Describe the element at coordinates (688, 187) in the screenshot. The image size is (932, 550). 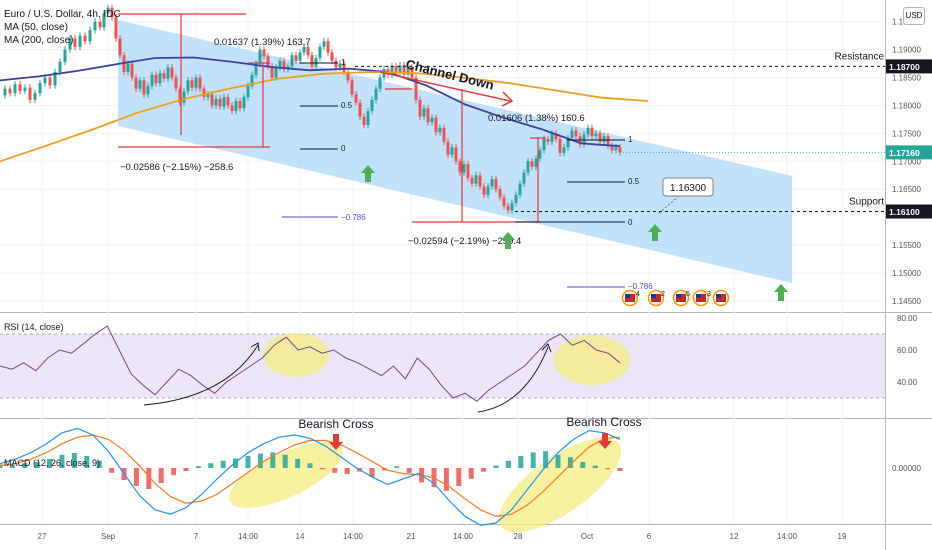
I see `callout-box` at that location.